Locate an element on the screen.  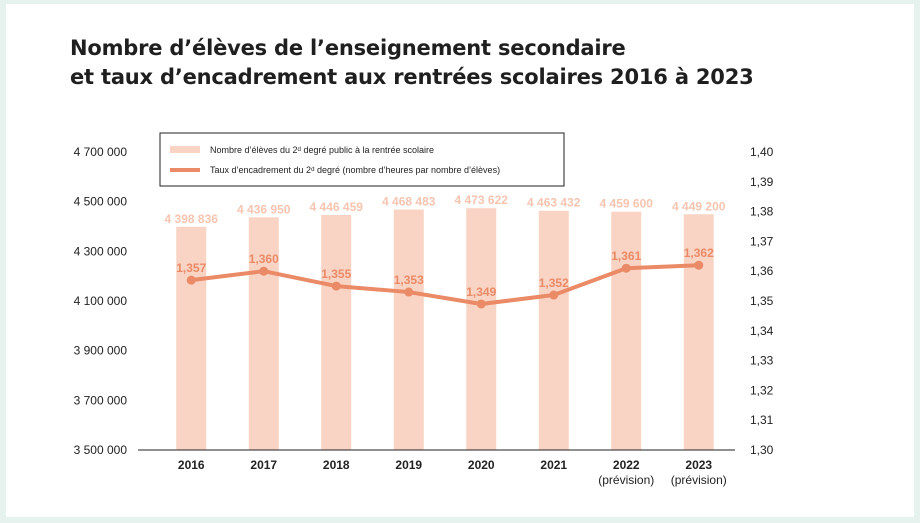
rate-value-label: 1,355 is located at coordinates (336, 274).